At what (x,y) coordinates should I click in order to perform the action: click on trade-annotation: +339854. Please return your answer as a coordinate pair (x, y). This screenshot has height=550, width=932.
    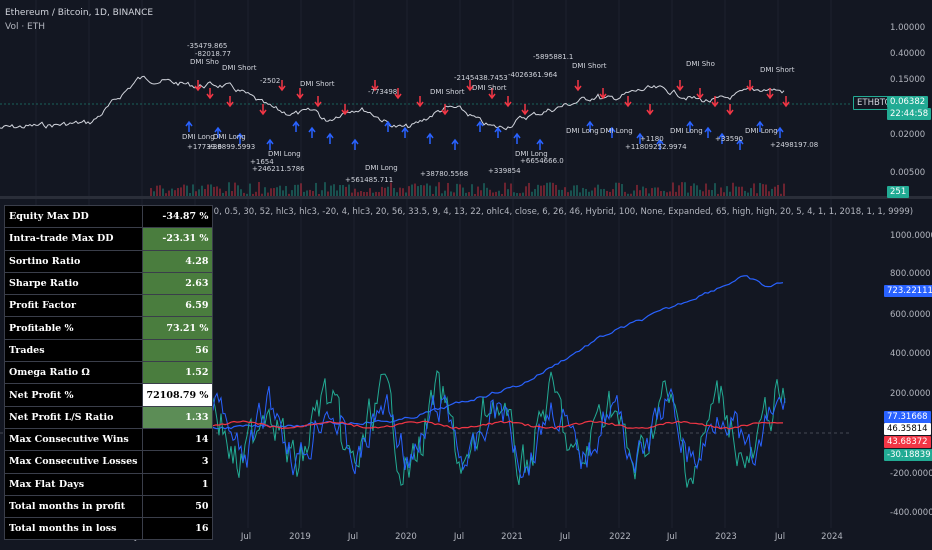
    Looking at the image, I should click on (504, 171).